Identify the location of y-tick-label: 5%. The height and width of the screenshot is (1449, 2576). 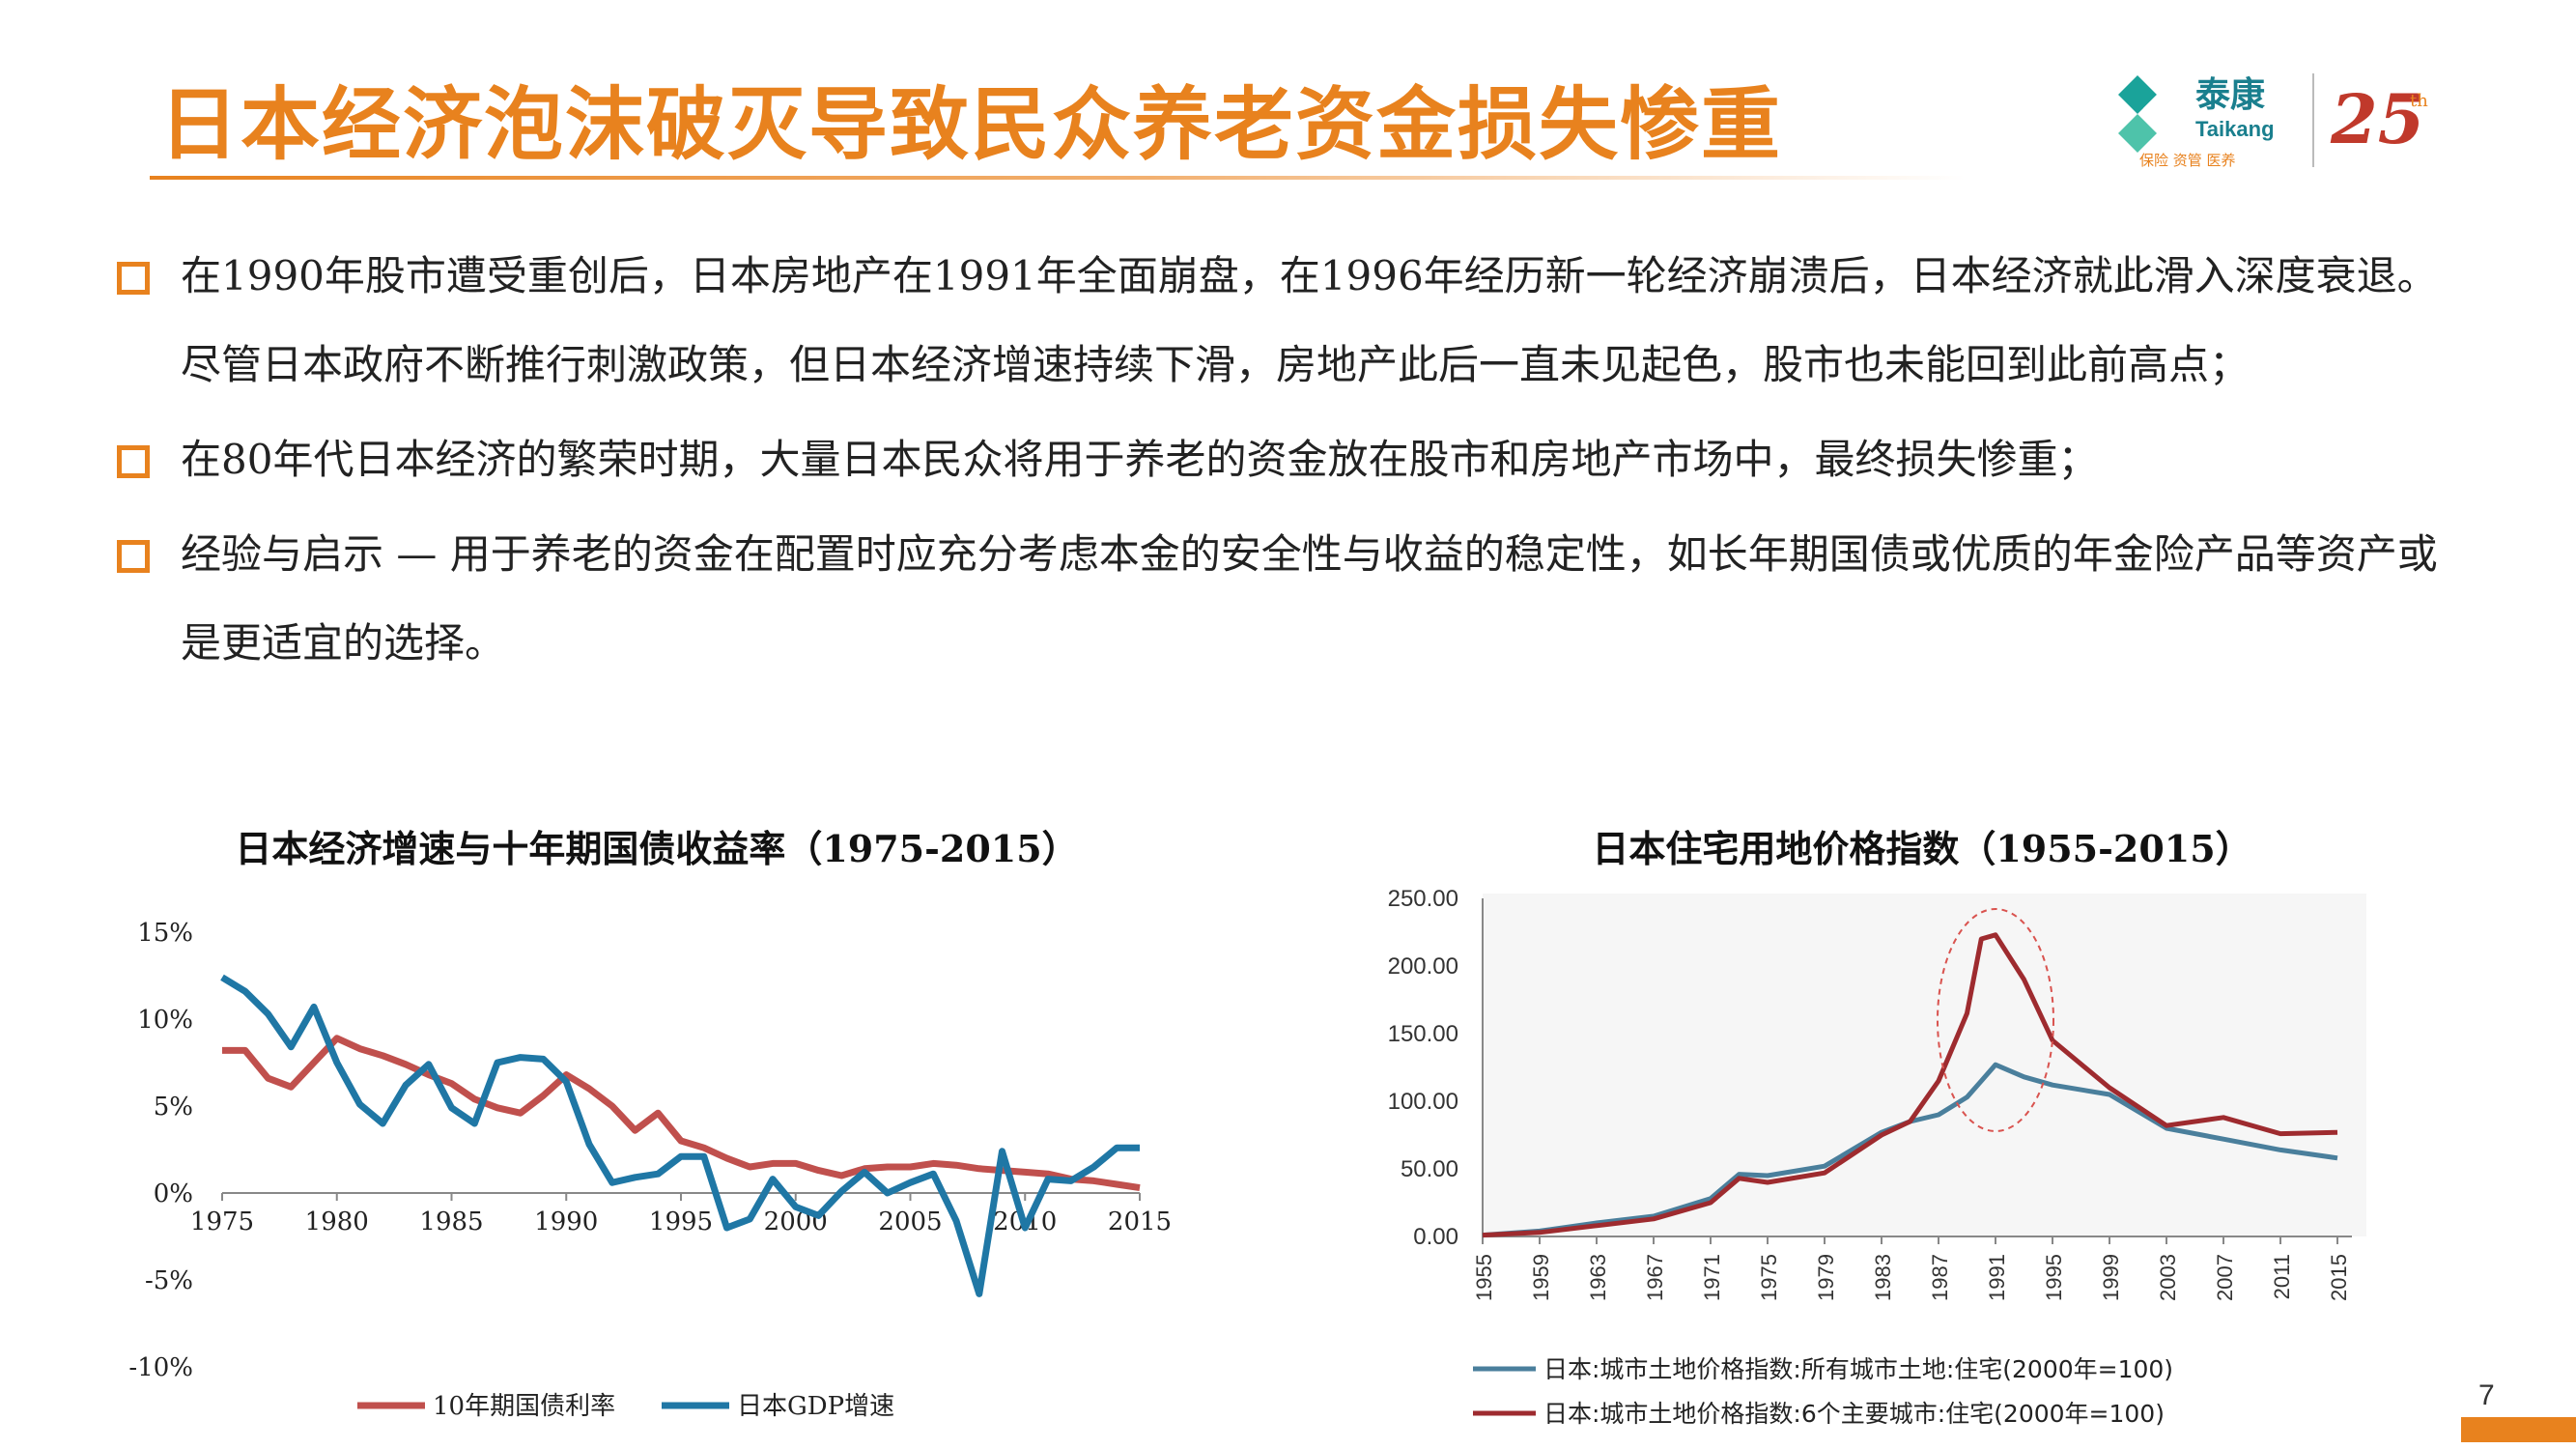
(173, 1107).